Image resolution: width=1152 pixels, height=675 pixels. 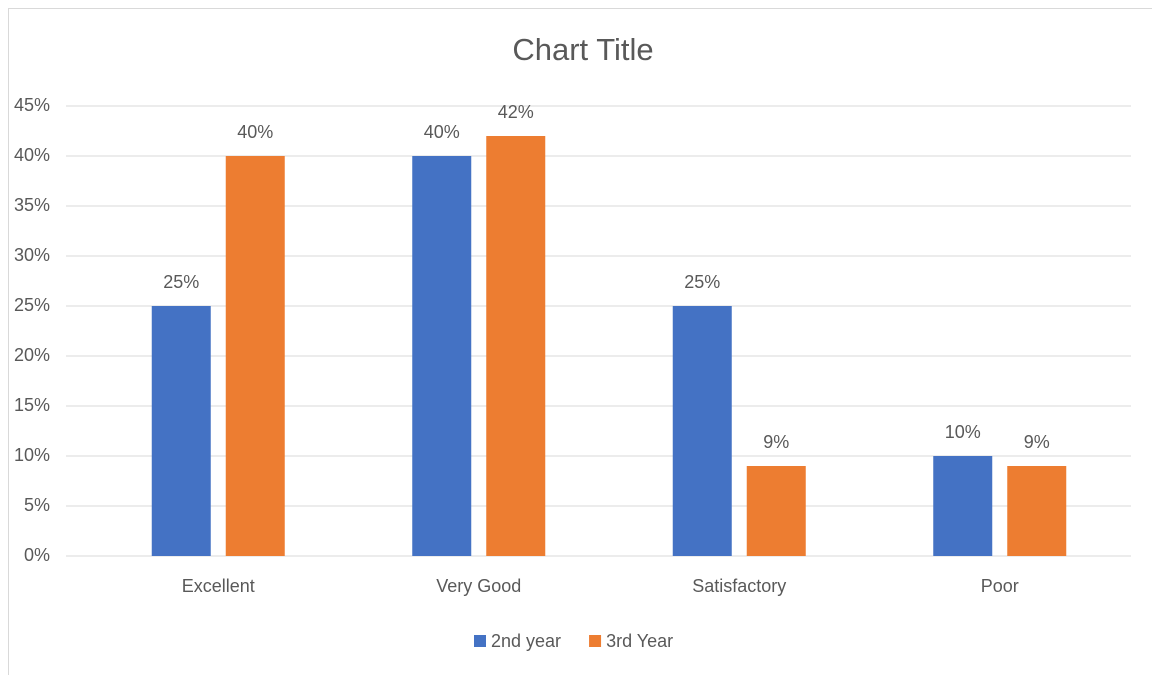 I want to click on y-tick-label: 0%, so click(x=37, y=555).